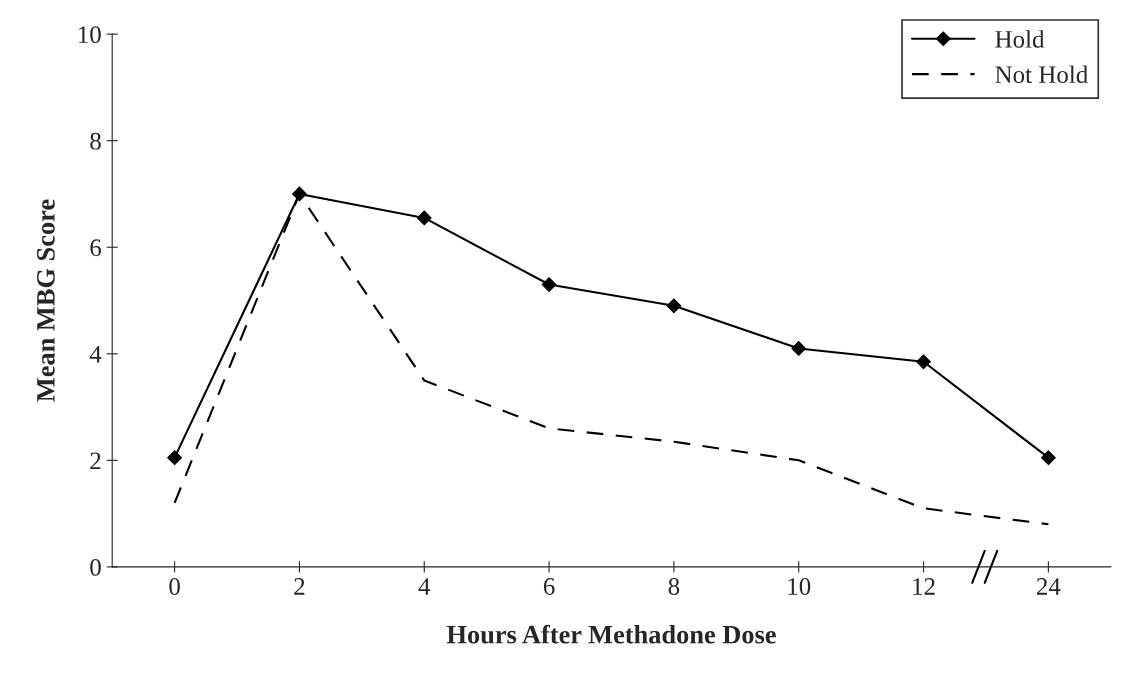 The image size is (1122, 683). I want to click on x-tick-label: 4, so click(424, 586).